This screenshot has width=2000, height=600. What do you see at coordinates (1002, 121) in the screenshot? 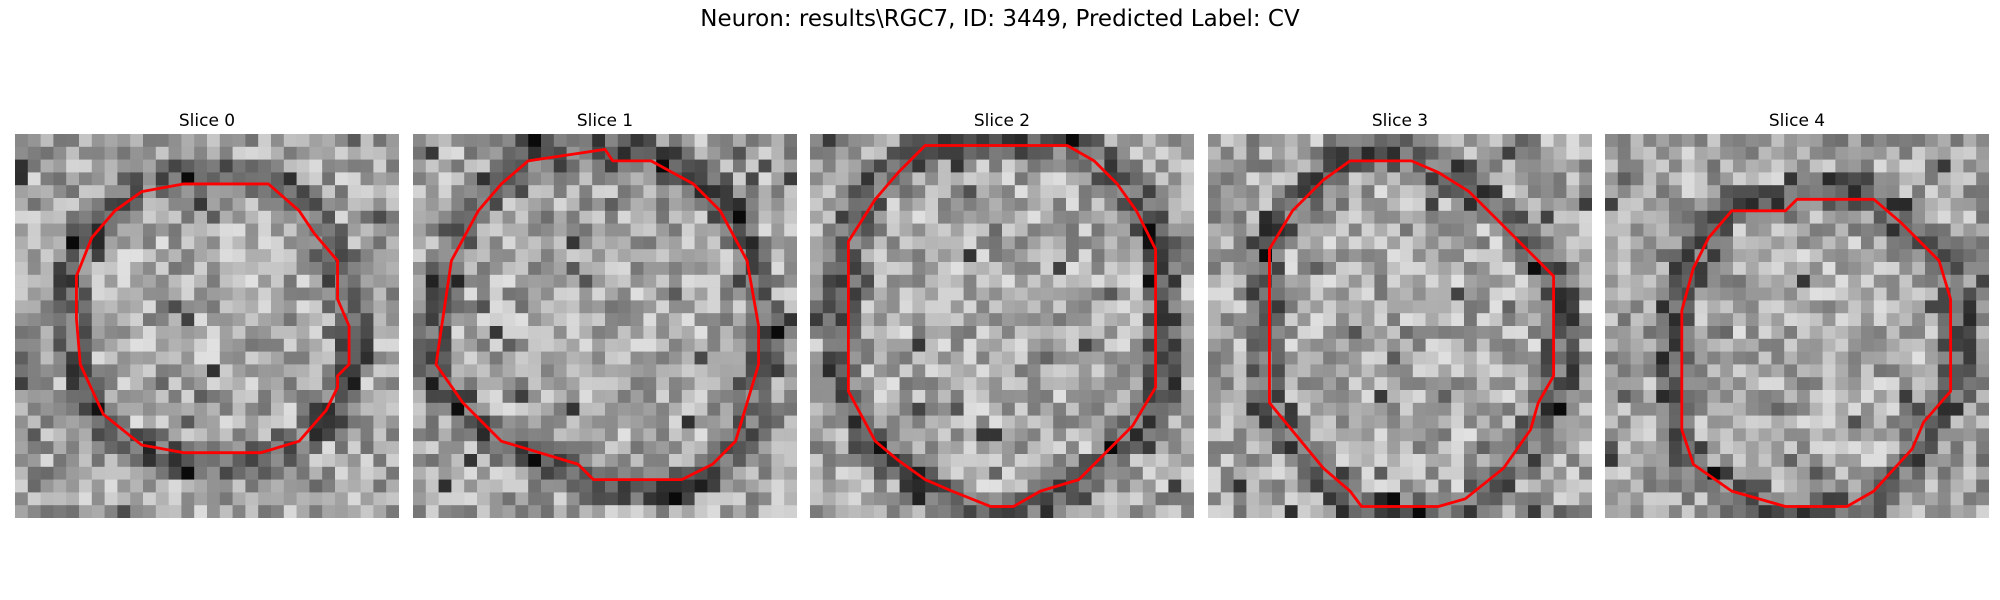
I see `slice-title-2: Slice 2` at bounding box center [1002, 121].